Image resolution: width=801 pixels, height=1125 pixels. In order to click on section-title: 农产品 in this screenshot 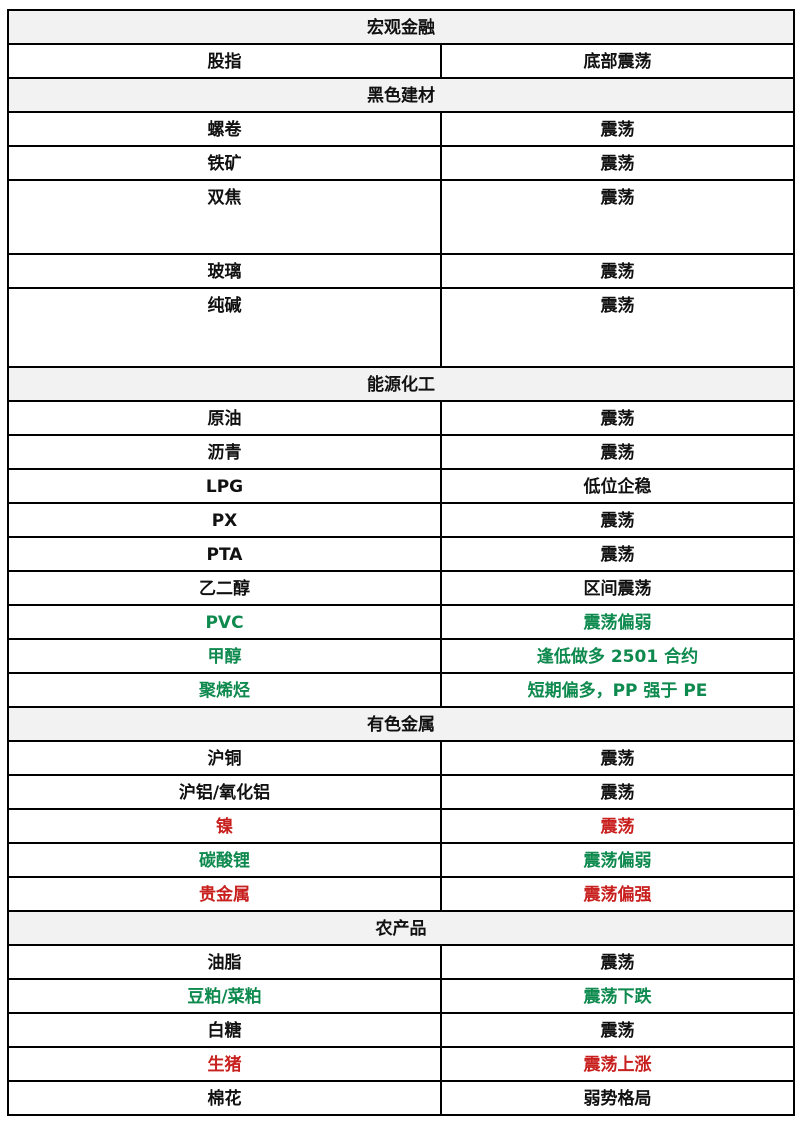, I will do `click(401, 928)`.